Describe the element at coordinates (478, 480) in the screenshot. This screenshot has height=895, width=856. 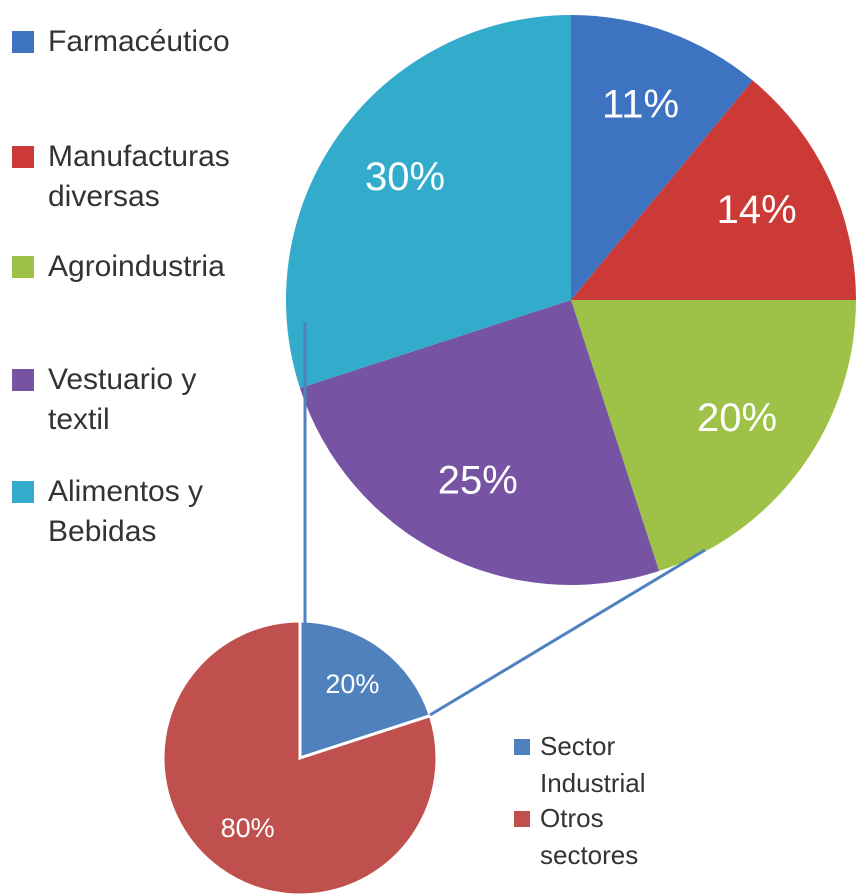
I see `data-label: 25%` at that location.